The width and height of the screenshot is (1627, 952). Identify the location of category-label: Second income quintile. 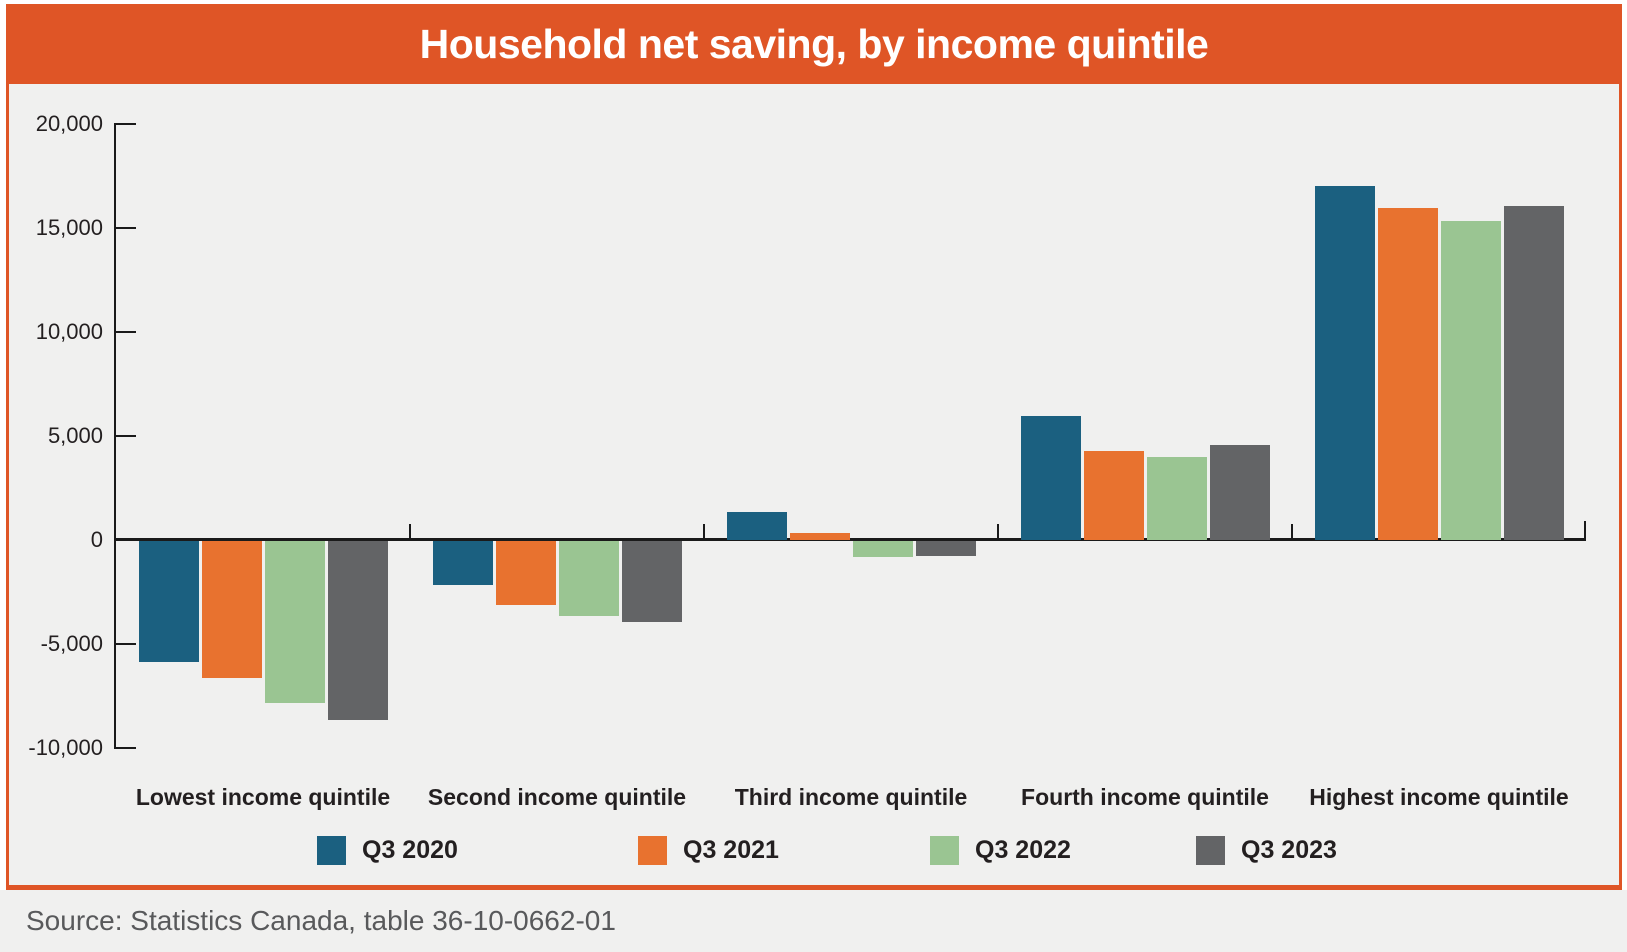
(557, 797).